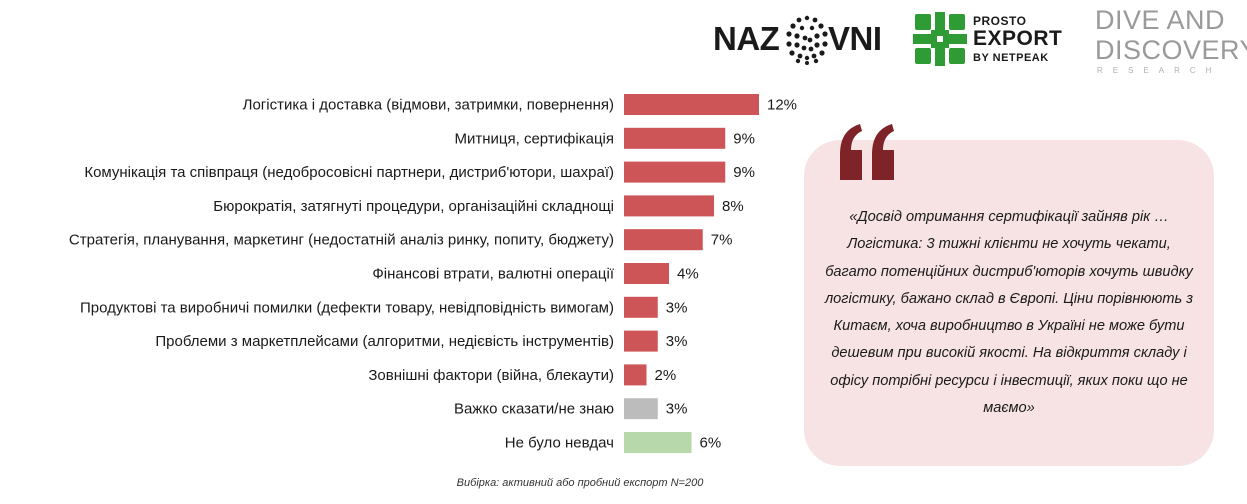 This screenshot has height=504, width=1247. I want to click on category-label: Фінансові втрати, валютні операції, so click(493, 274).